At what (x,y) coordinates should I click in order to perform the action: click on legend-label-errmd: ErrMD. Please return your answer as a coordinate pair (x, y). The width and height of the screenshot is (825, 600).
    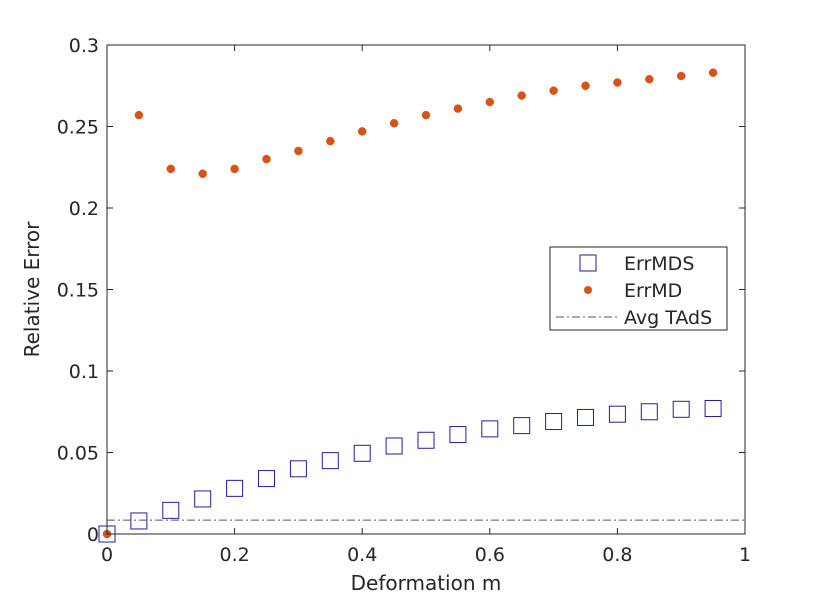
    Looking at the image, I should click on (653, 291).